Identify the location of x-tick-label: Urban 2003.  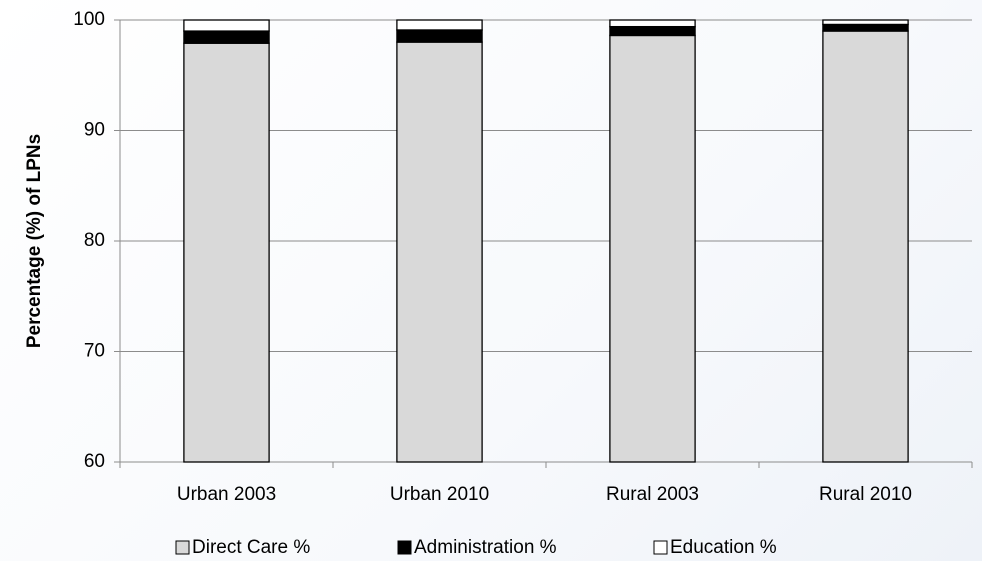
(226, 494).